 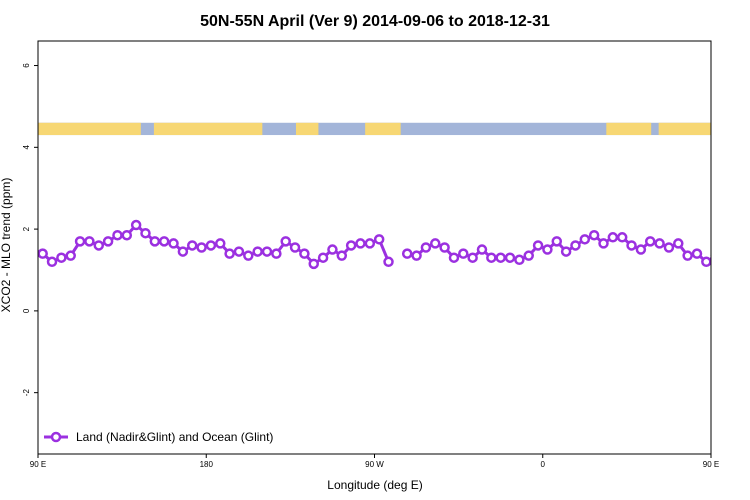 I want to click on x-tick-label: 180, so click(x=207, y=464).